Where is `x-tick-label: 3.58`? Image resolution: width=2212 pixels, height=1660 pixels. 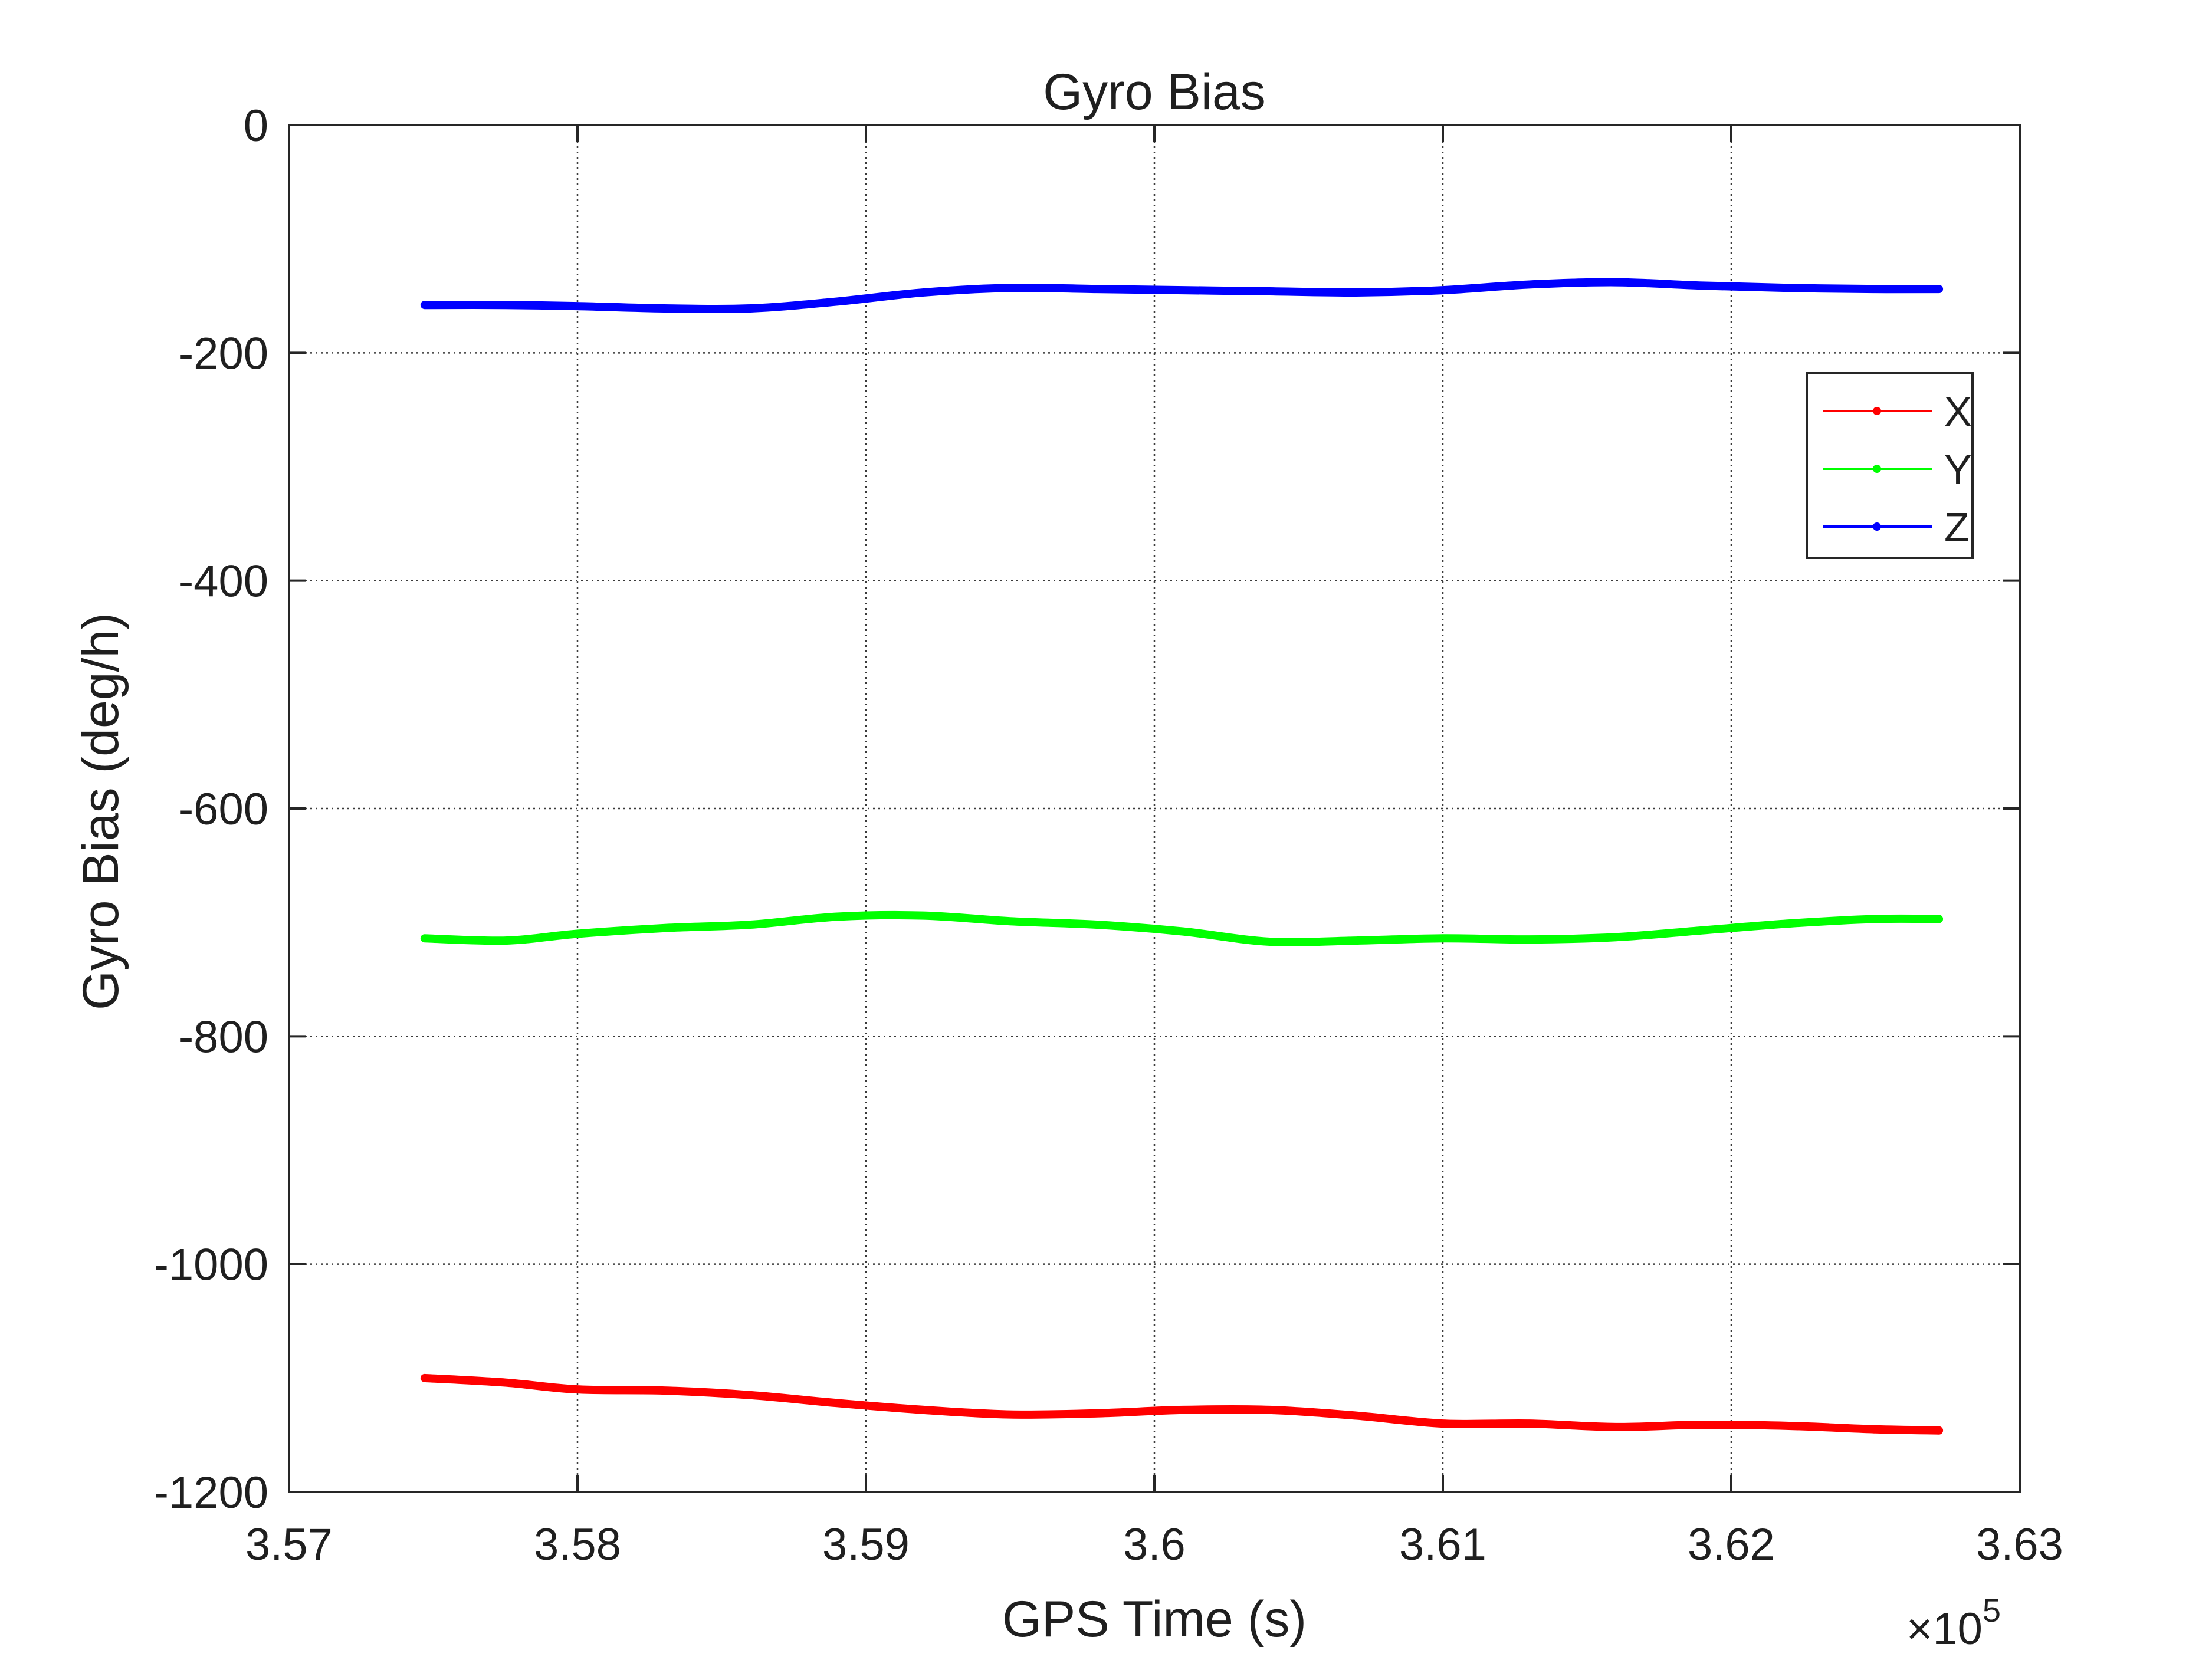
x-tick-label: 3.58 is located at coordinates (577, 1545).